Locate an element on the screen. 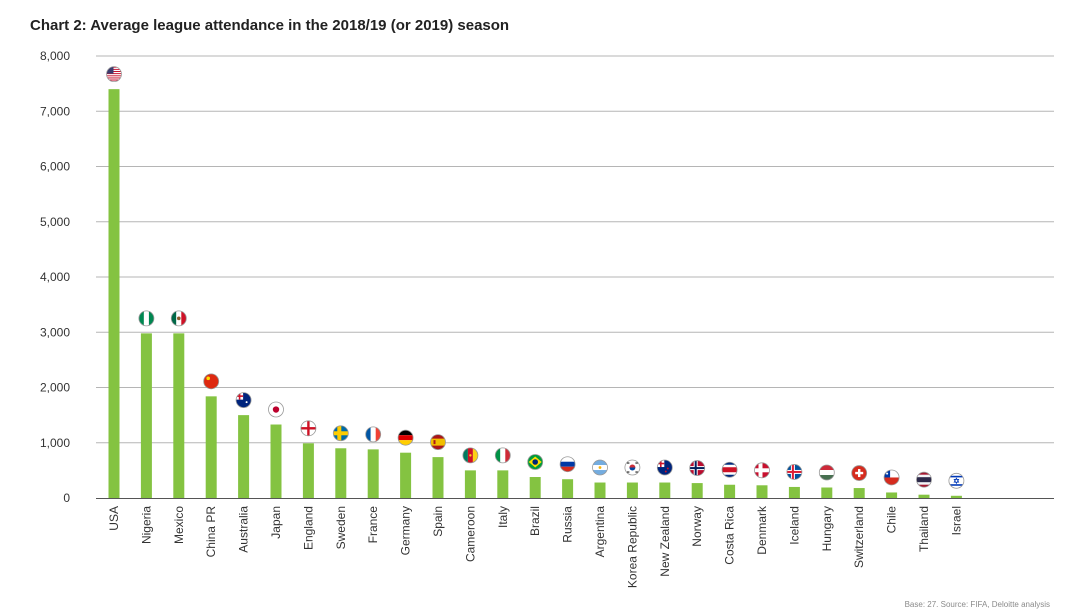  denmark-flag-icon is located at coordinates (762, 470).